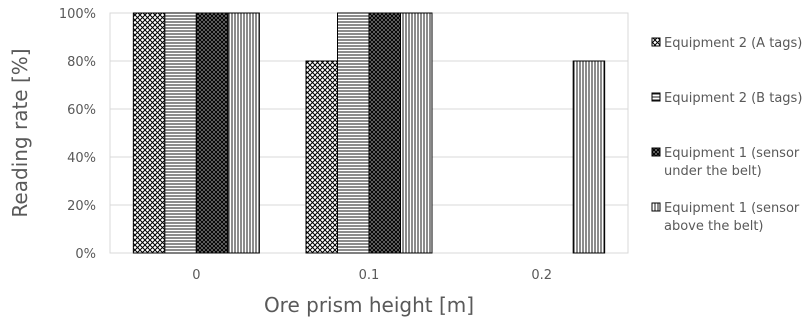 This screenshot has width=811, height=320. I want to click on legend-label: under the belt), so click(713, 171).